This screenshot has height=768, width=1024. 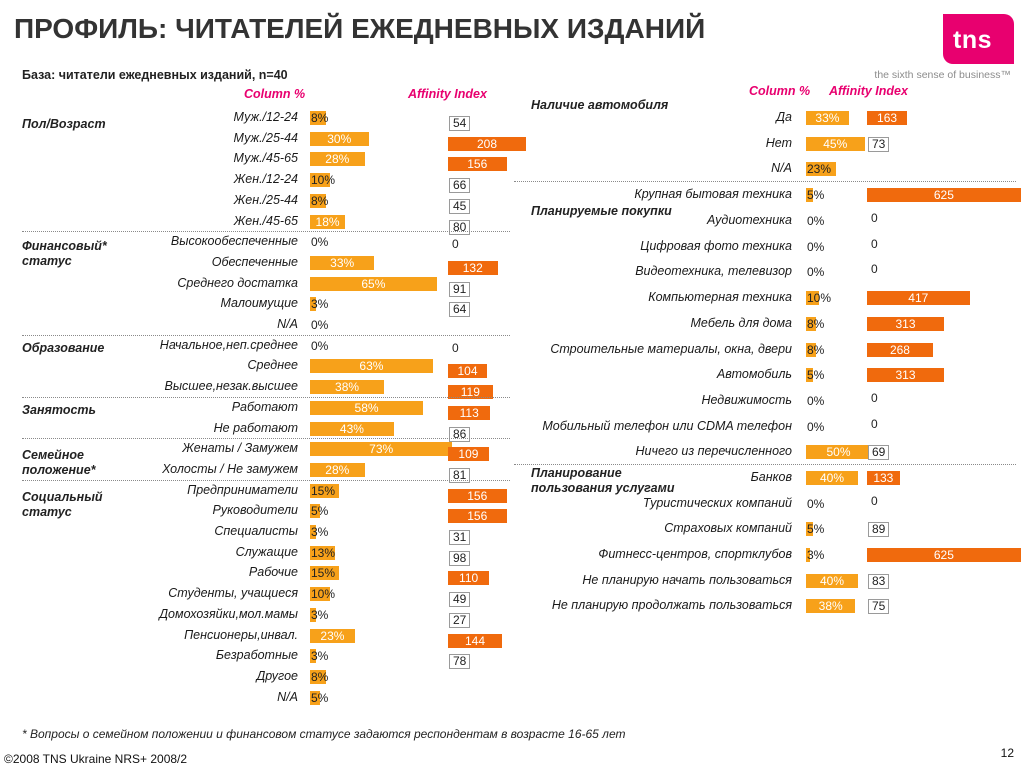 I want to click on left-group-label: Образование, so click(x=63, y=347).